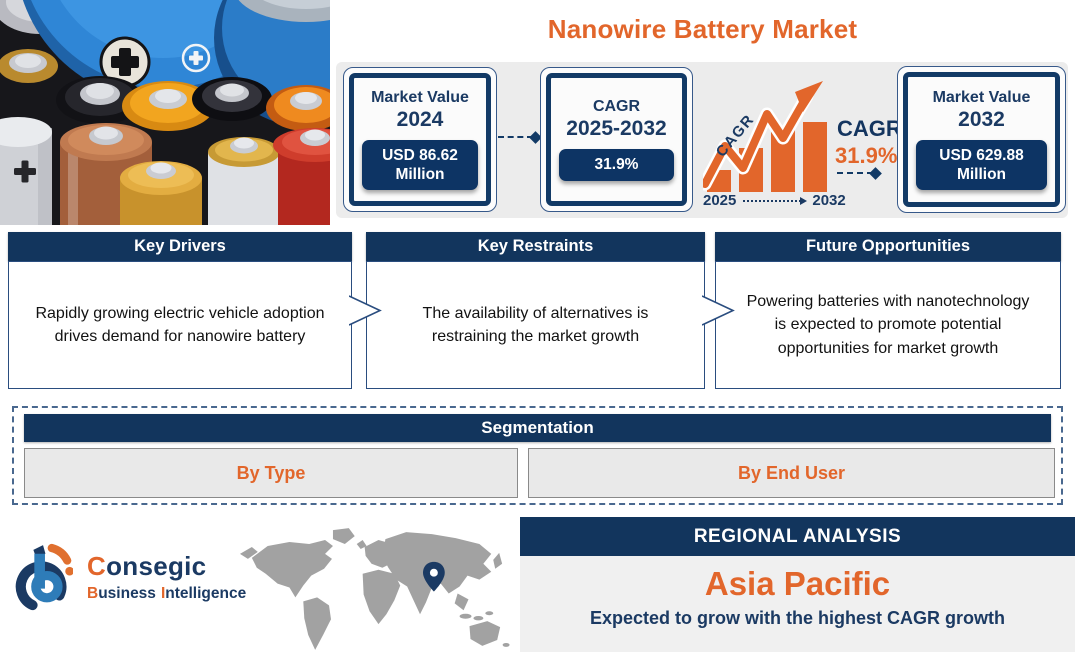  What do you see at coordinates (616, 129) in the screenshot?
I see `stat-period: 2025-2032` at bounding box center [616, 129].